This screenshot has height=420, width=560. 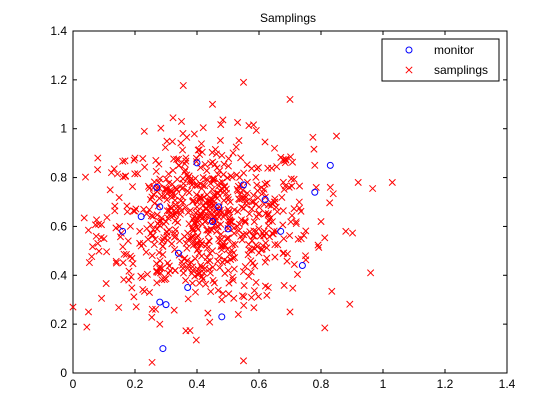 What do you see at coordinates (58, 178) in the screenshot?
I see `y-tick-label: 0.8` at bounding box center [58, 178].